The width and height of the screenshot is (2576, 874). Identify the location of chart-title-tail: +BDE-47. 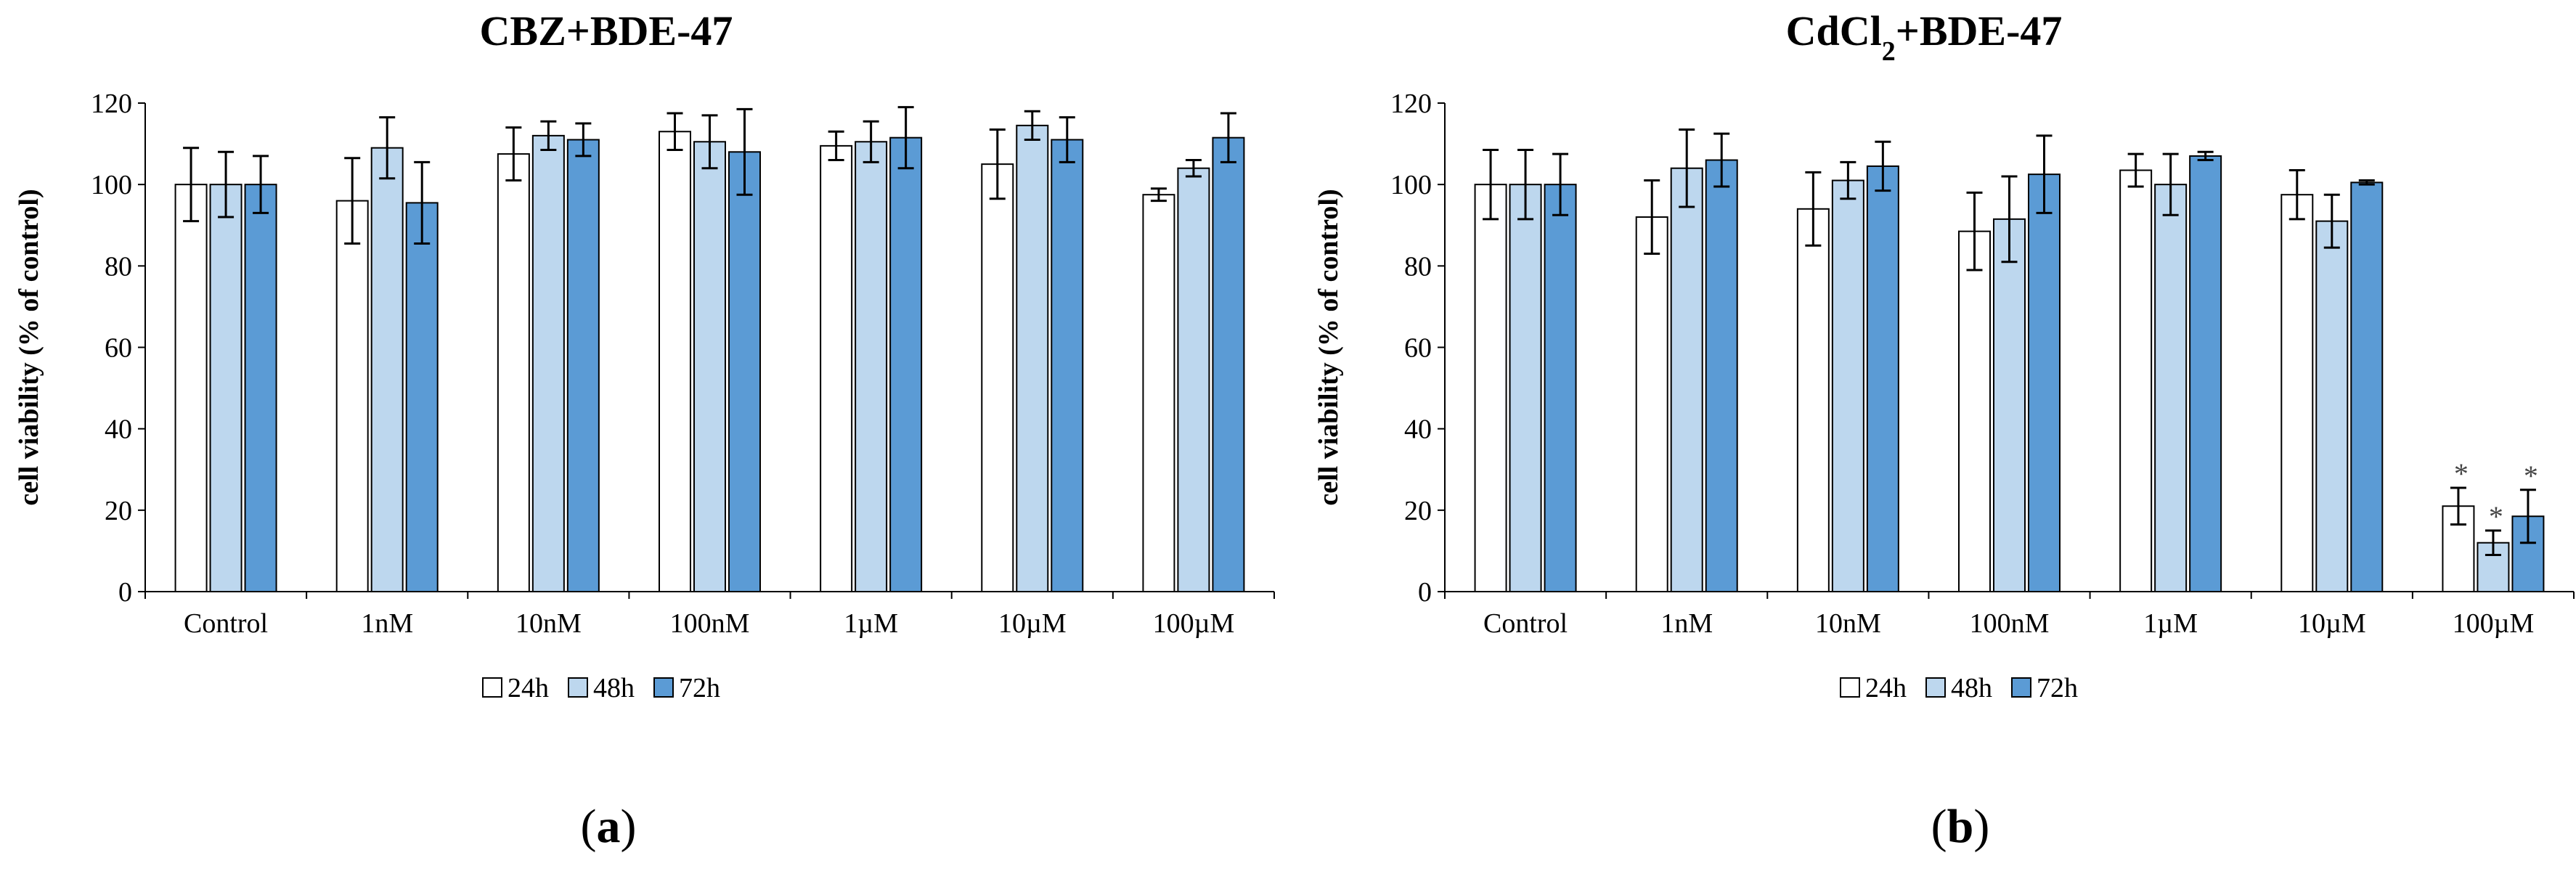
(1979, 30).